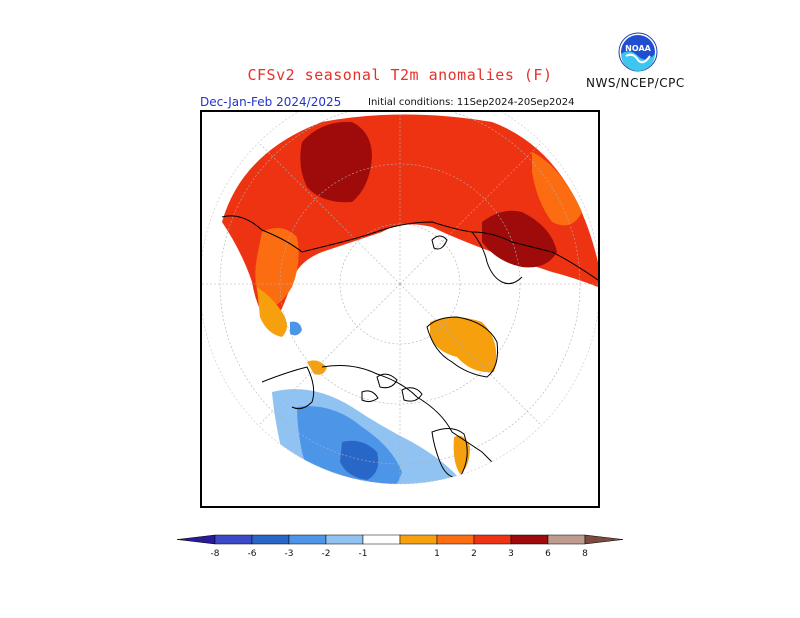 This screenshot has width=800, height=618. Describe the element at coordinates (271, 102) in the screenshot. I see `period-label: Dec-Jan-Feb 2024/2025` at that location.